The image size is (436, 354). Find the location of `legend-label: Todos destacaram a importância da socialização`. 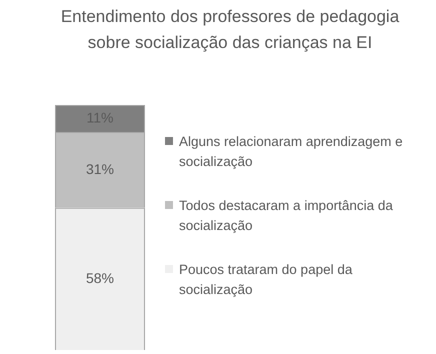

legend-label: Todos destacaram a importância da socialização is located at coordinates (286, 215).